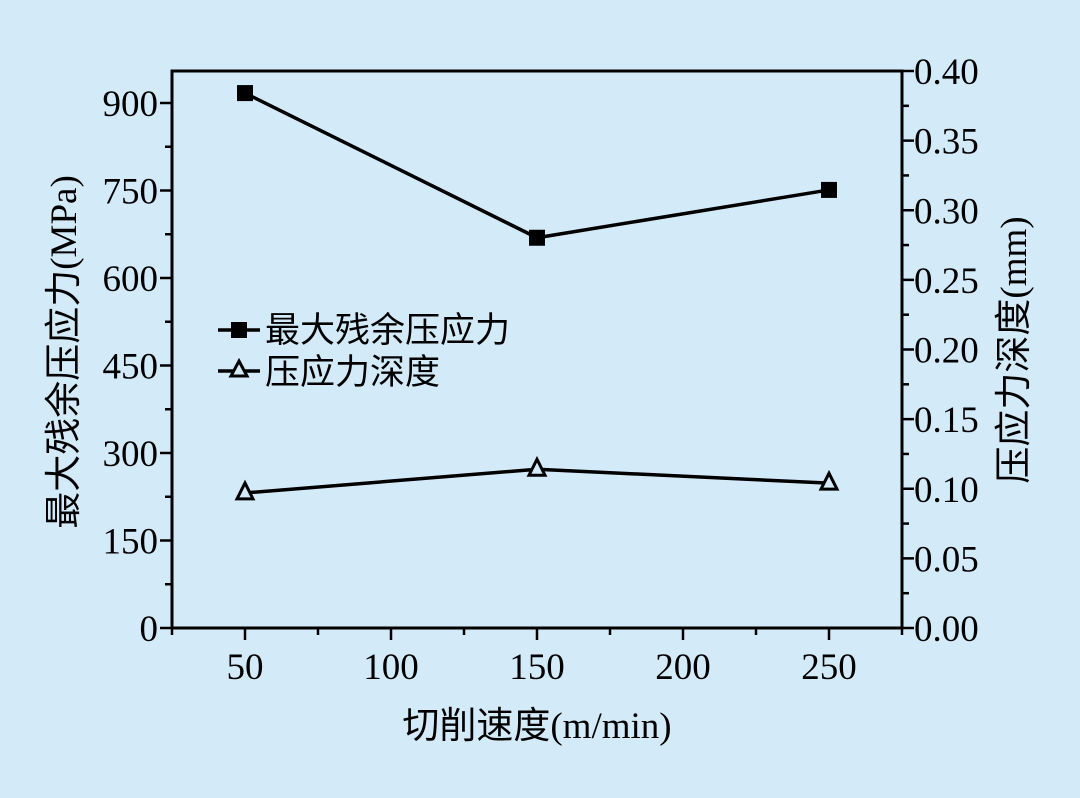 The width and height of the screenshot is (1080, 798). What do you see at coordinates (946, 281) in the screenshot?
I see `y2-tick-label: 0.25` at bounding box center [946, 281].